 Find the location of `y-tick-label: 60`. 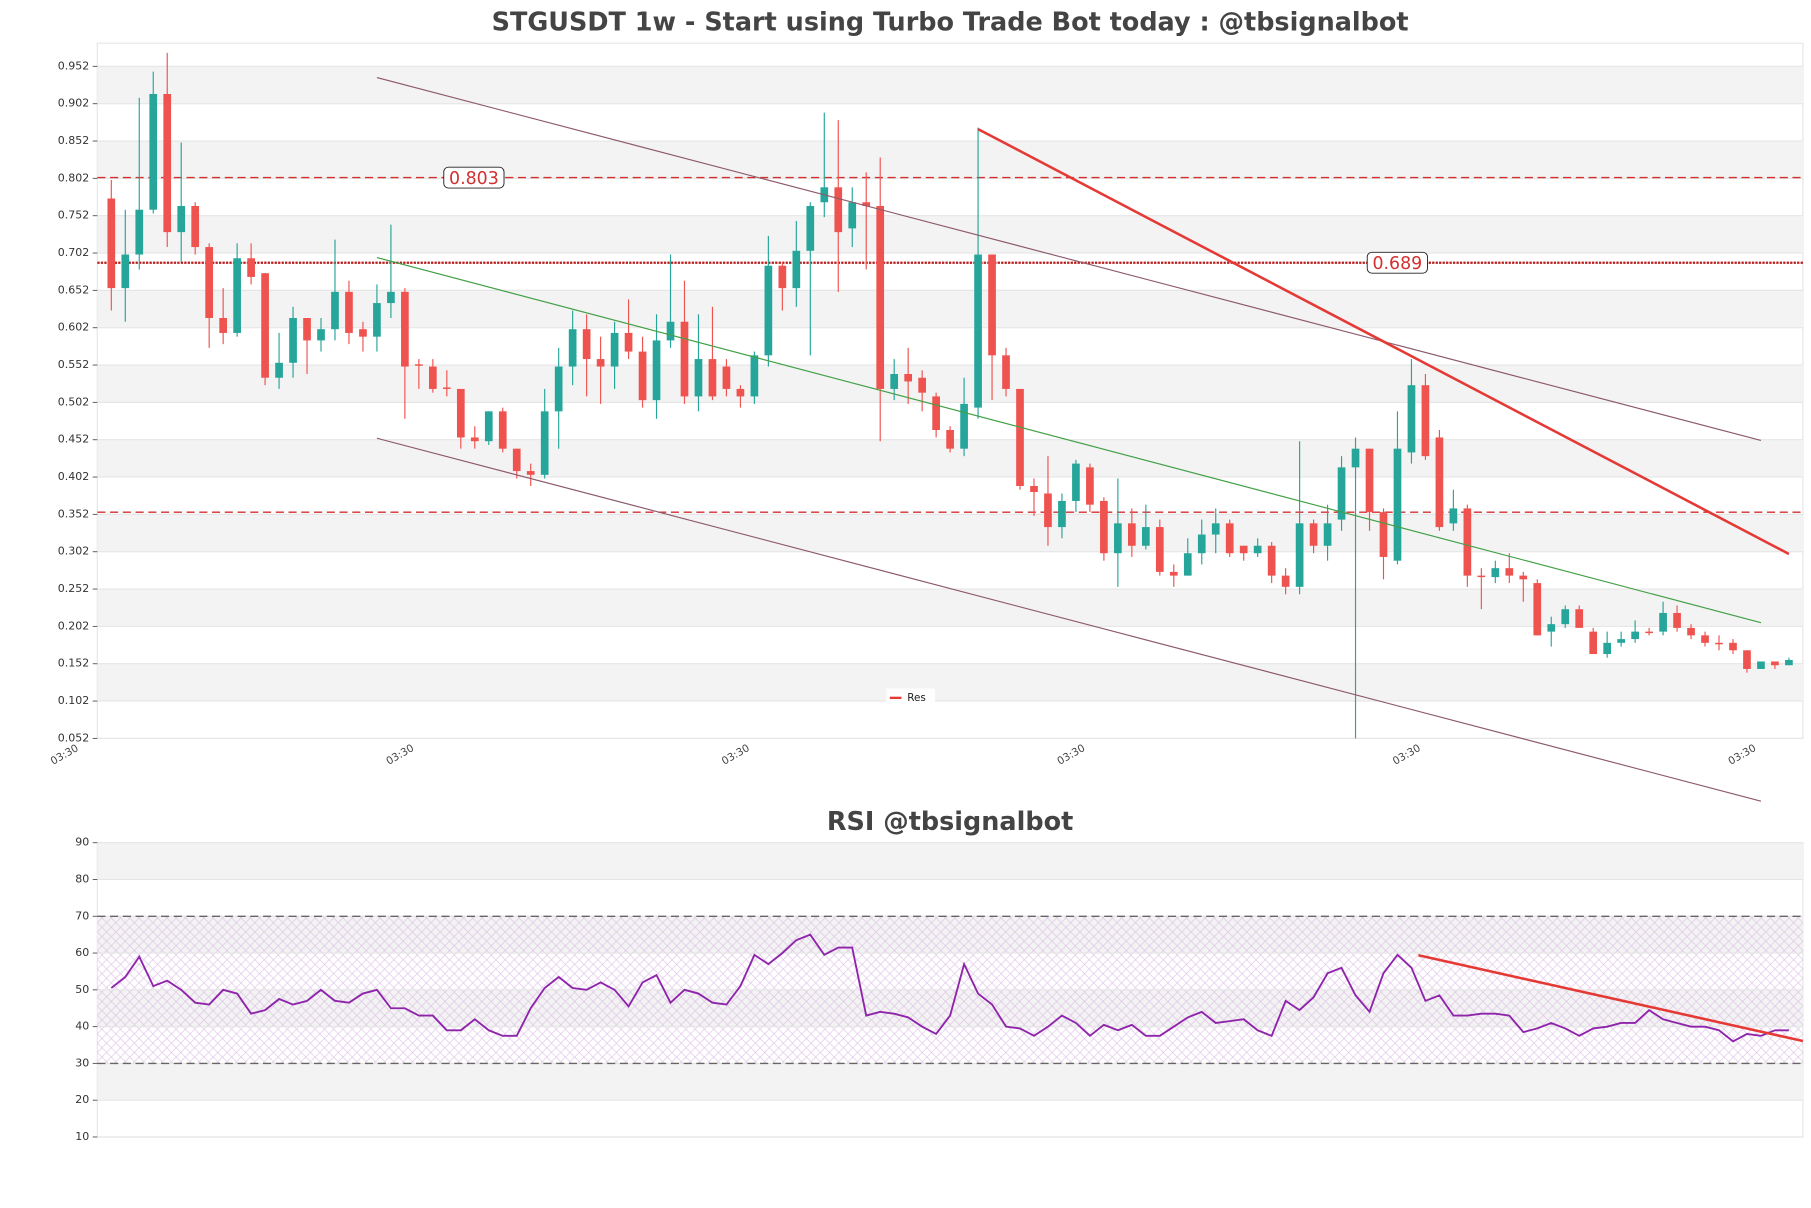

y-tick-label: 60 is located at coordinates (82, 952).